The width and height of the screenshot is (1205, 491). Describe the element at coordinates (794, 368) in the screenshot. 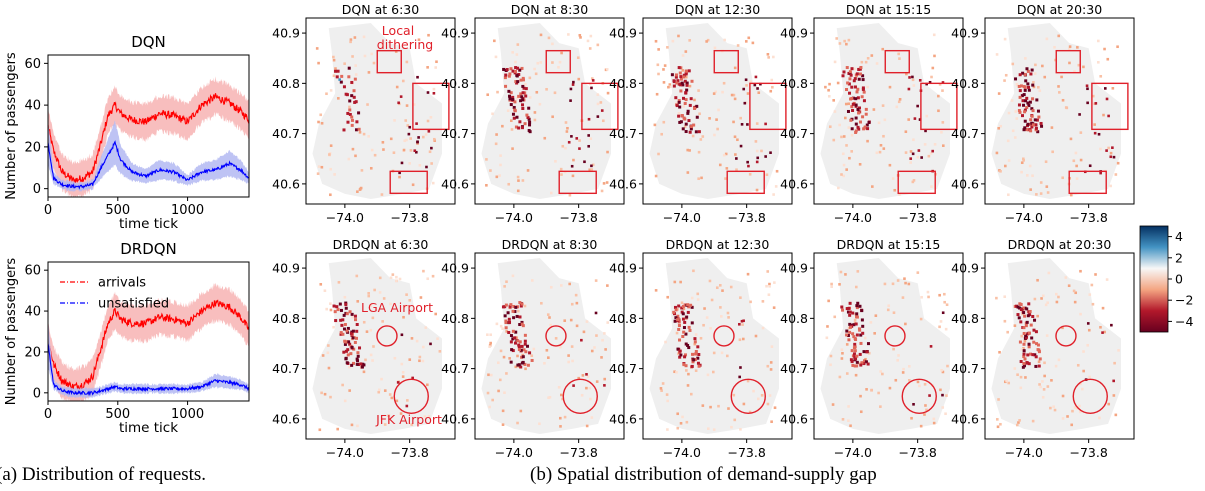

I see `map-y-tick-label-8: 40.7` at that location.